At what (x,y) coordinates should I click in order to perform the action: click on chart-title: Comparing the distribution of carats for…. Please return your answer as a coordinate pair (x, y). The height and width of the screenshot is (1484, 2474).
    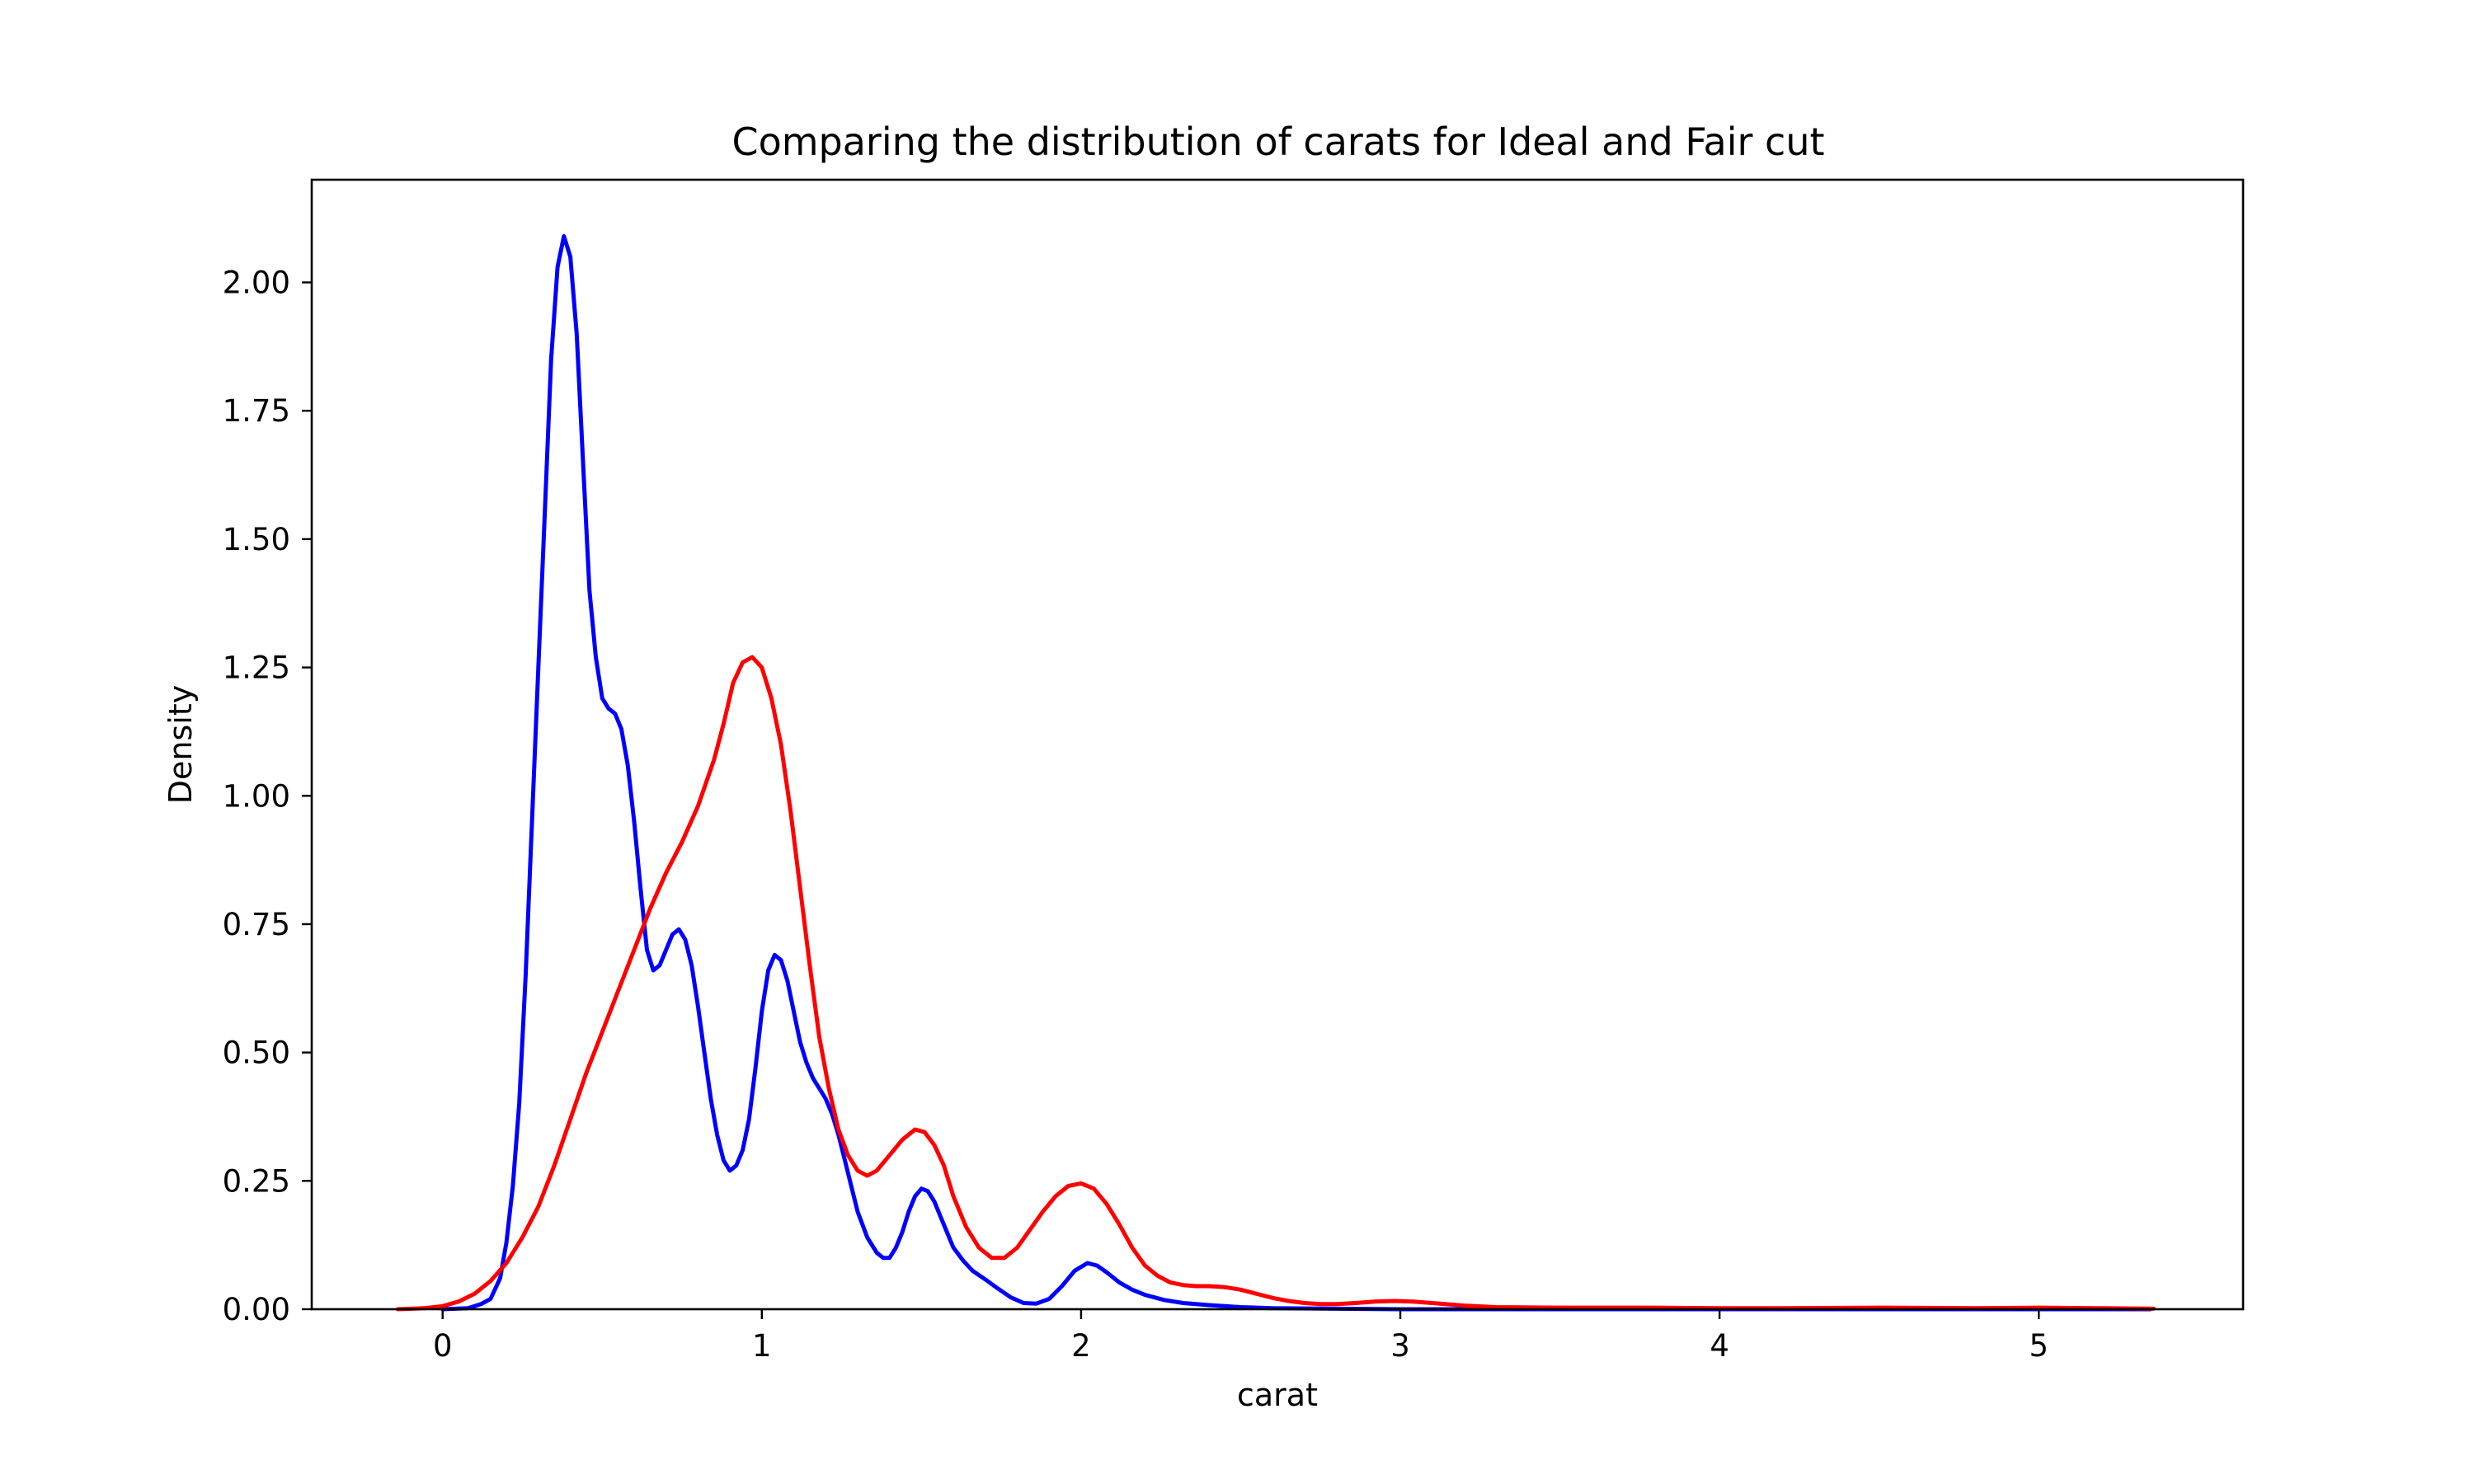
    Looking at the image, I should click on (1277, 142).